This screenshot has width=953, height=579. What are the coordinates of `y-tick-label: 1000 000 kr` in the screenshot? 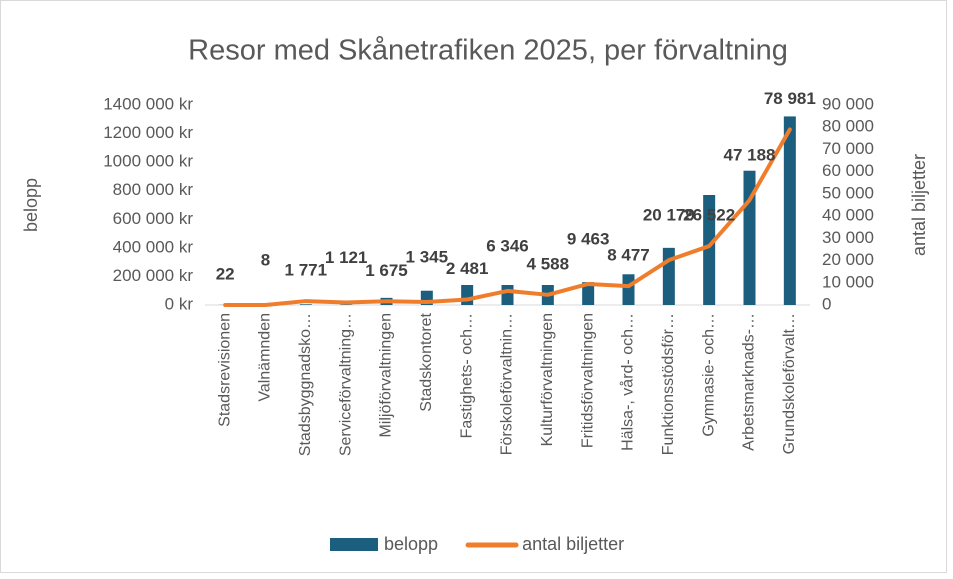 It's located at (148, 161).